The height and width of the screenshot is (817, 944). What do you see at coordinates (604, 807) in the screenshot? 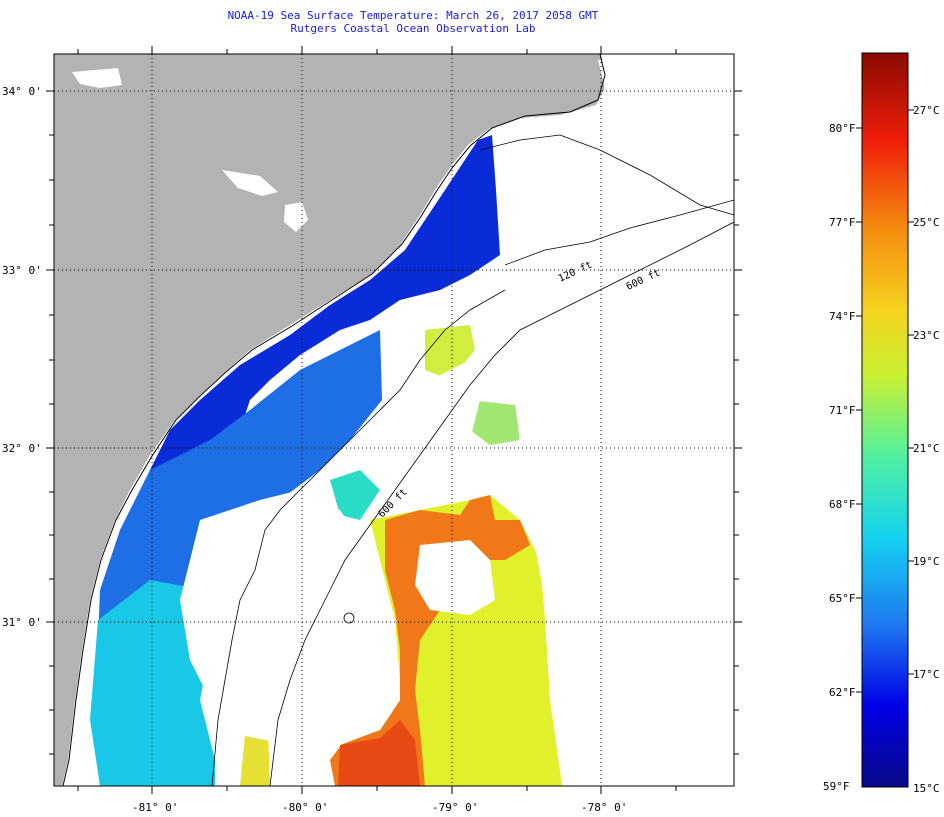
I see `lon-label-78: -78° 0'` at bounding box center [604, 807].